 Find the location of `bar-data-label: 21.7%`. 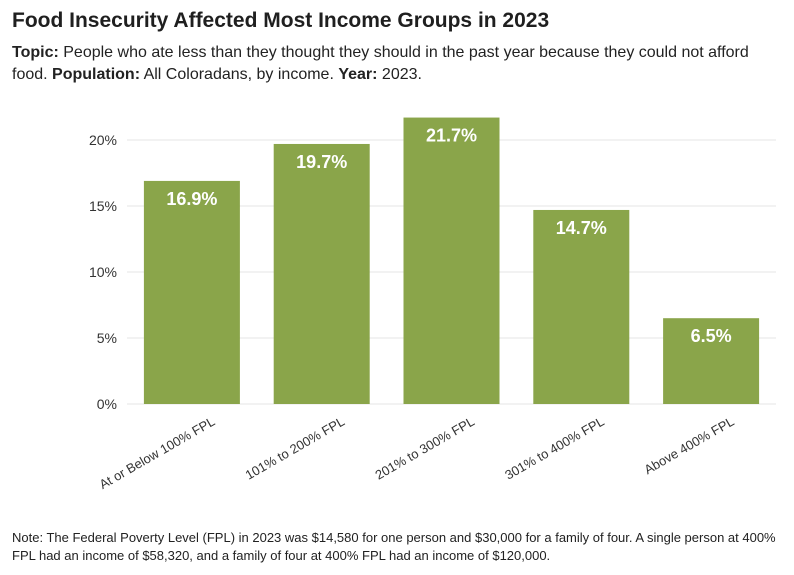

bar-data-label: 21.7% is located at coordinates (451, 136).